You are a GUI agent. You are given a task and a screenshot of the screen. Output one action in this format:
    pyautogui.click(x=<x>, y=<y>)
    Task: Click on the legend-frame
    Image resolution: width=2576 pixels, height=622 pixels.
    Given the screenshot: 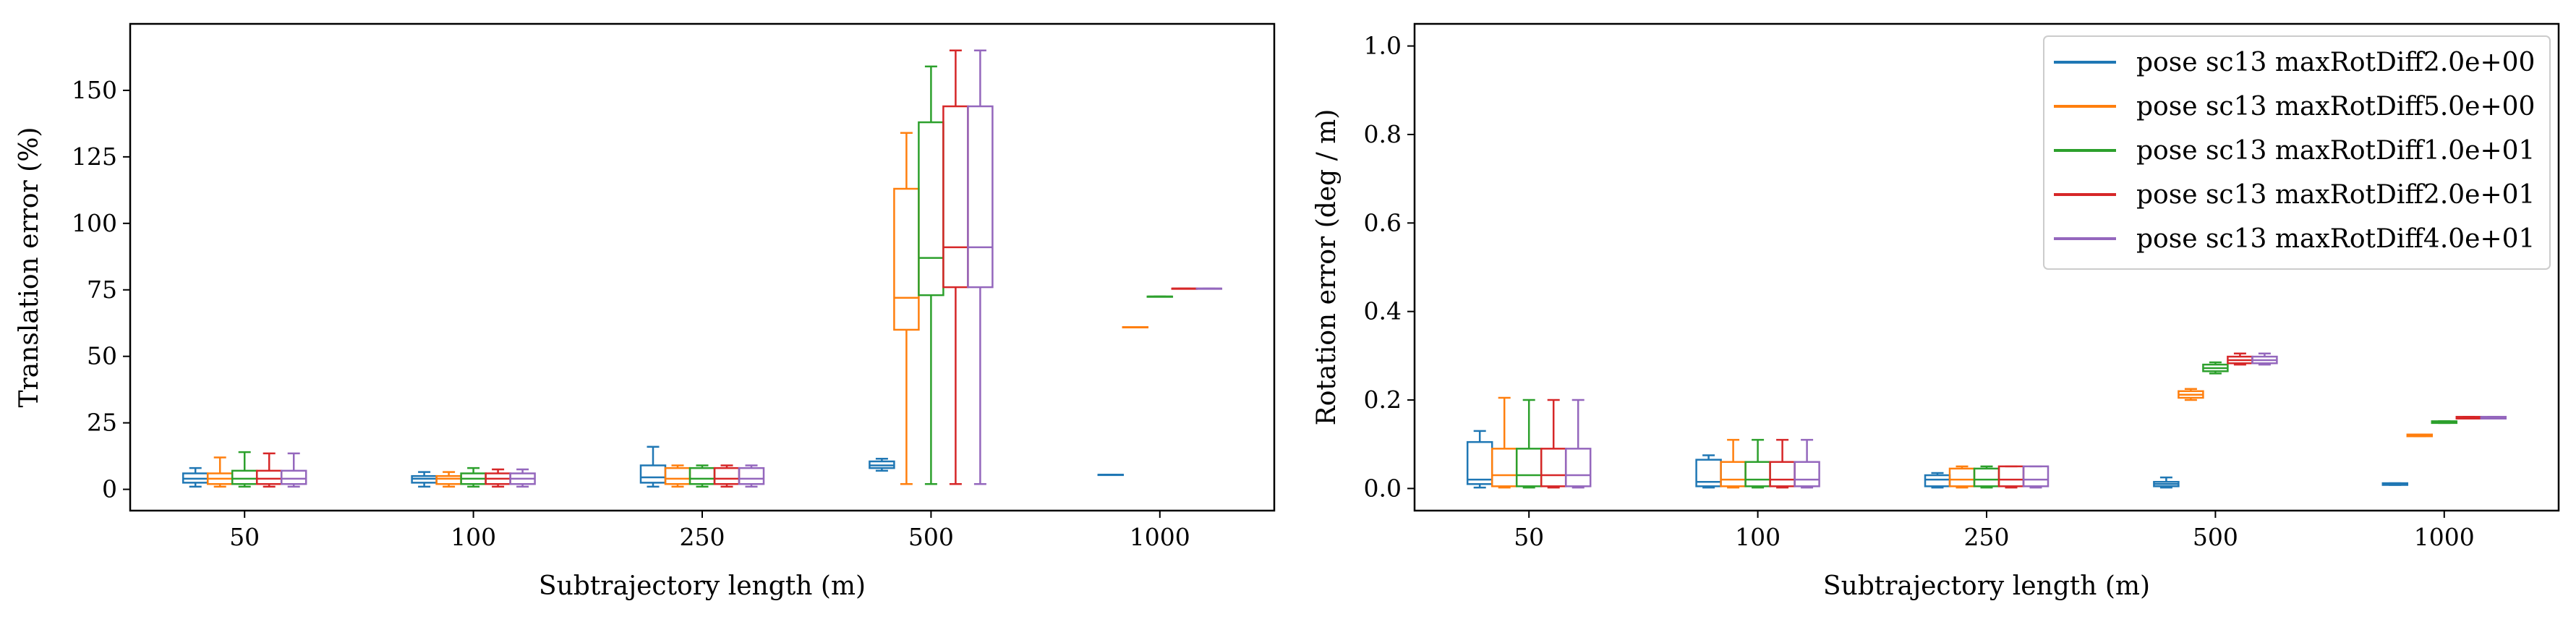 What is the action you would take?
    pyautogui.click(x=2297, y=152)
    